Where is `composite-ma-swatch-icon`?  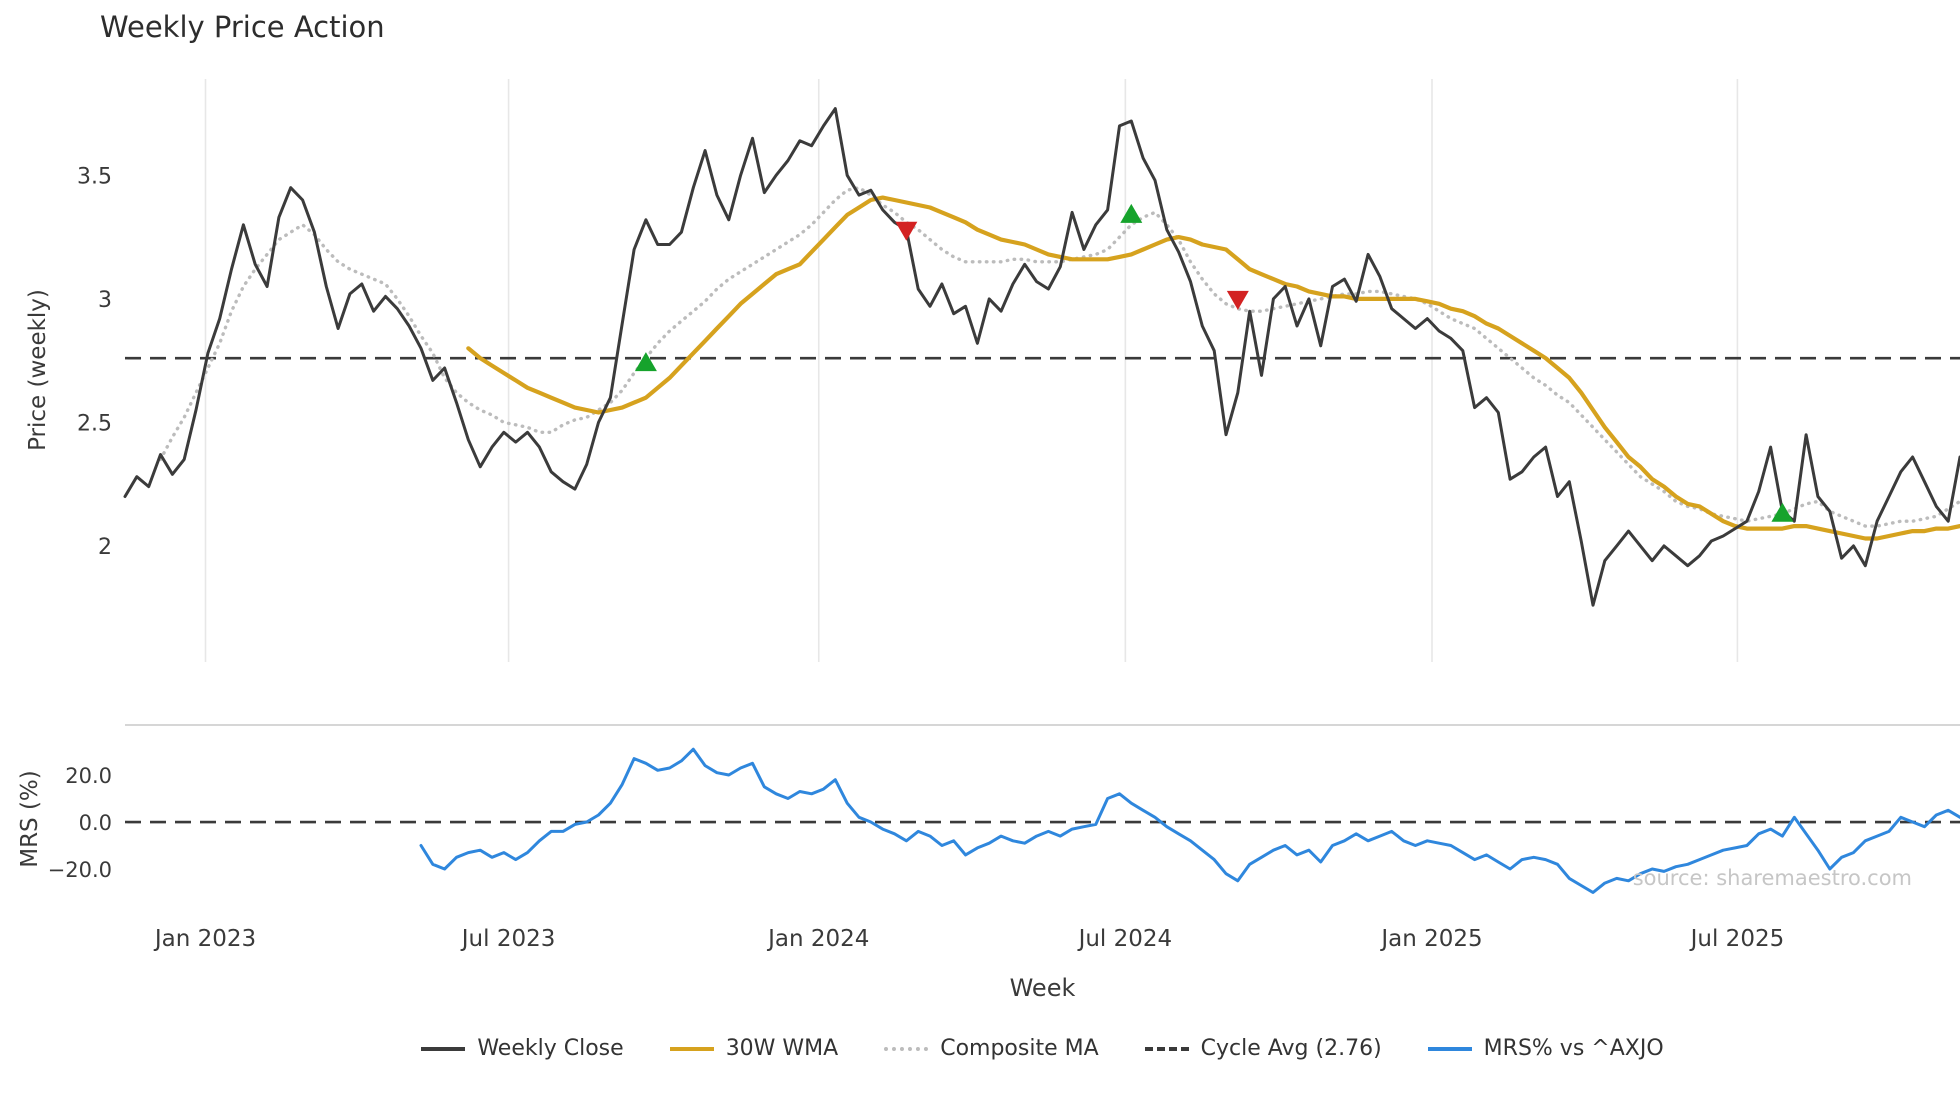
composite-ma-swatch-icon is located at coordinates (906, 1048).